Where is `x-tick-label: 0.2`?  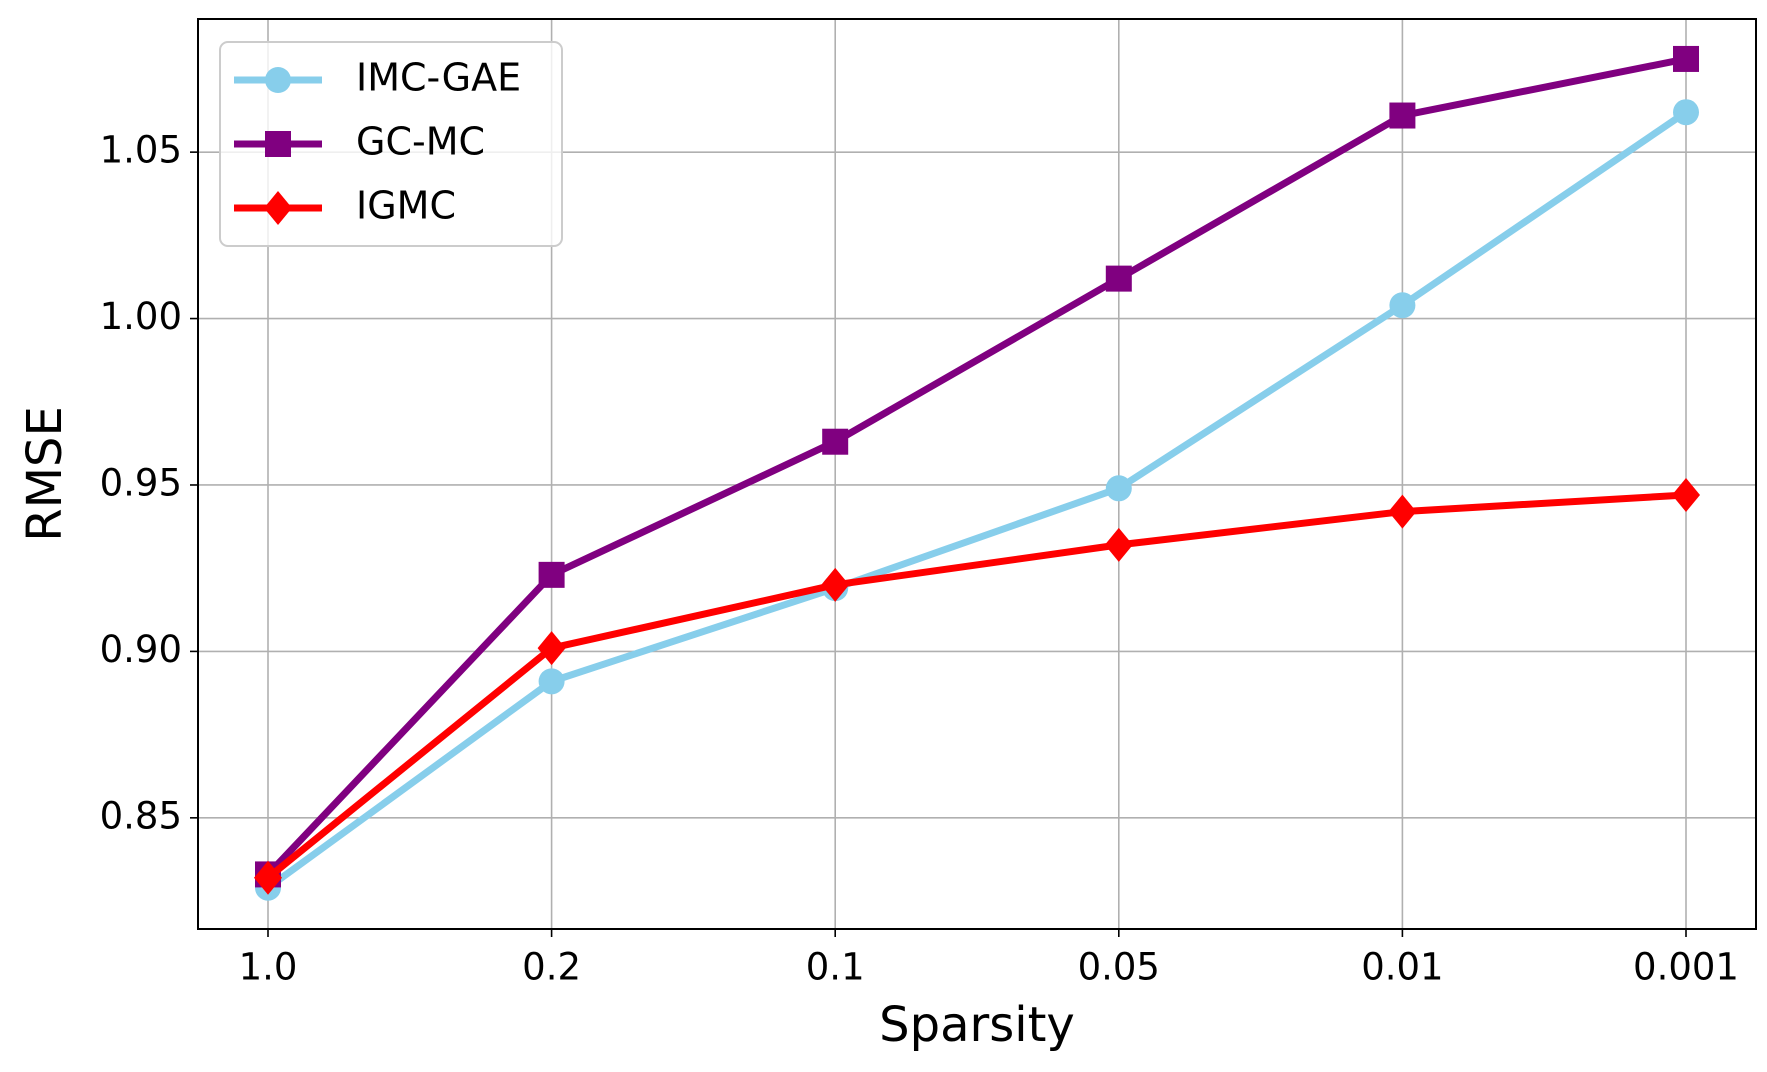 x-tick-label: 0.2 is located at coordinates (551, 967).